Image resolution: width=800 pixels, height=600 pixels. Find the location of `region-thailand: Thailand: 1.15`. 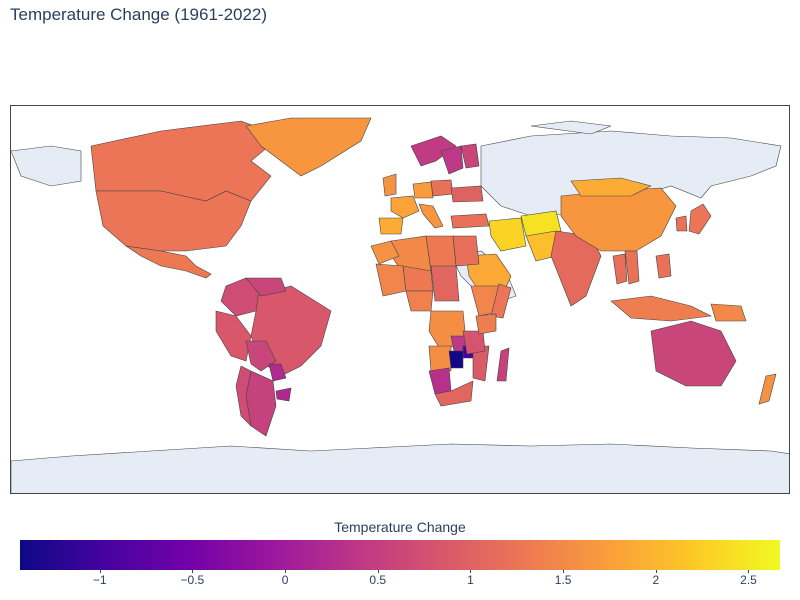

region-thailand: Thailand: 1.15 is located at coordinates (620, 269).